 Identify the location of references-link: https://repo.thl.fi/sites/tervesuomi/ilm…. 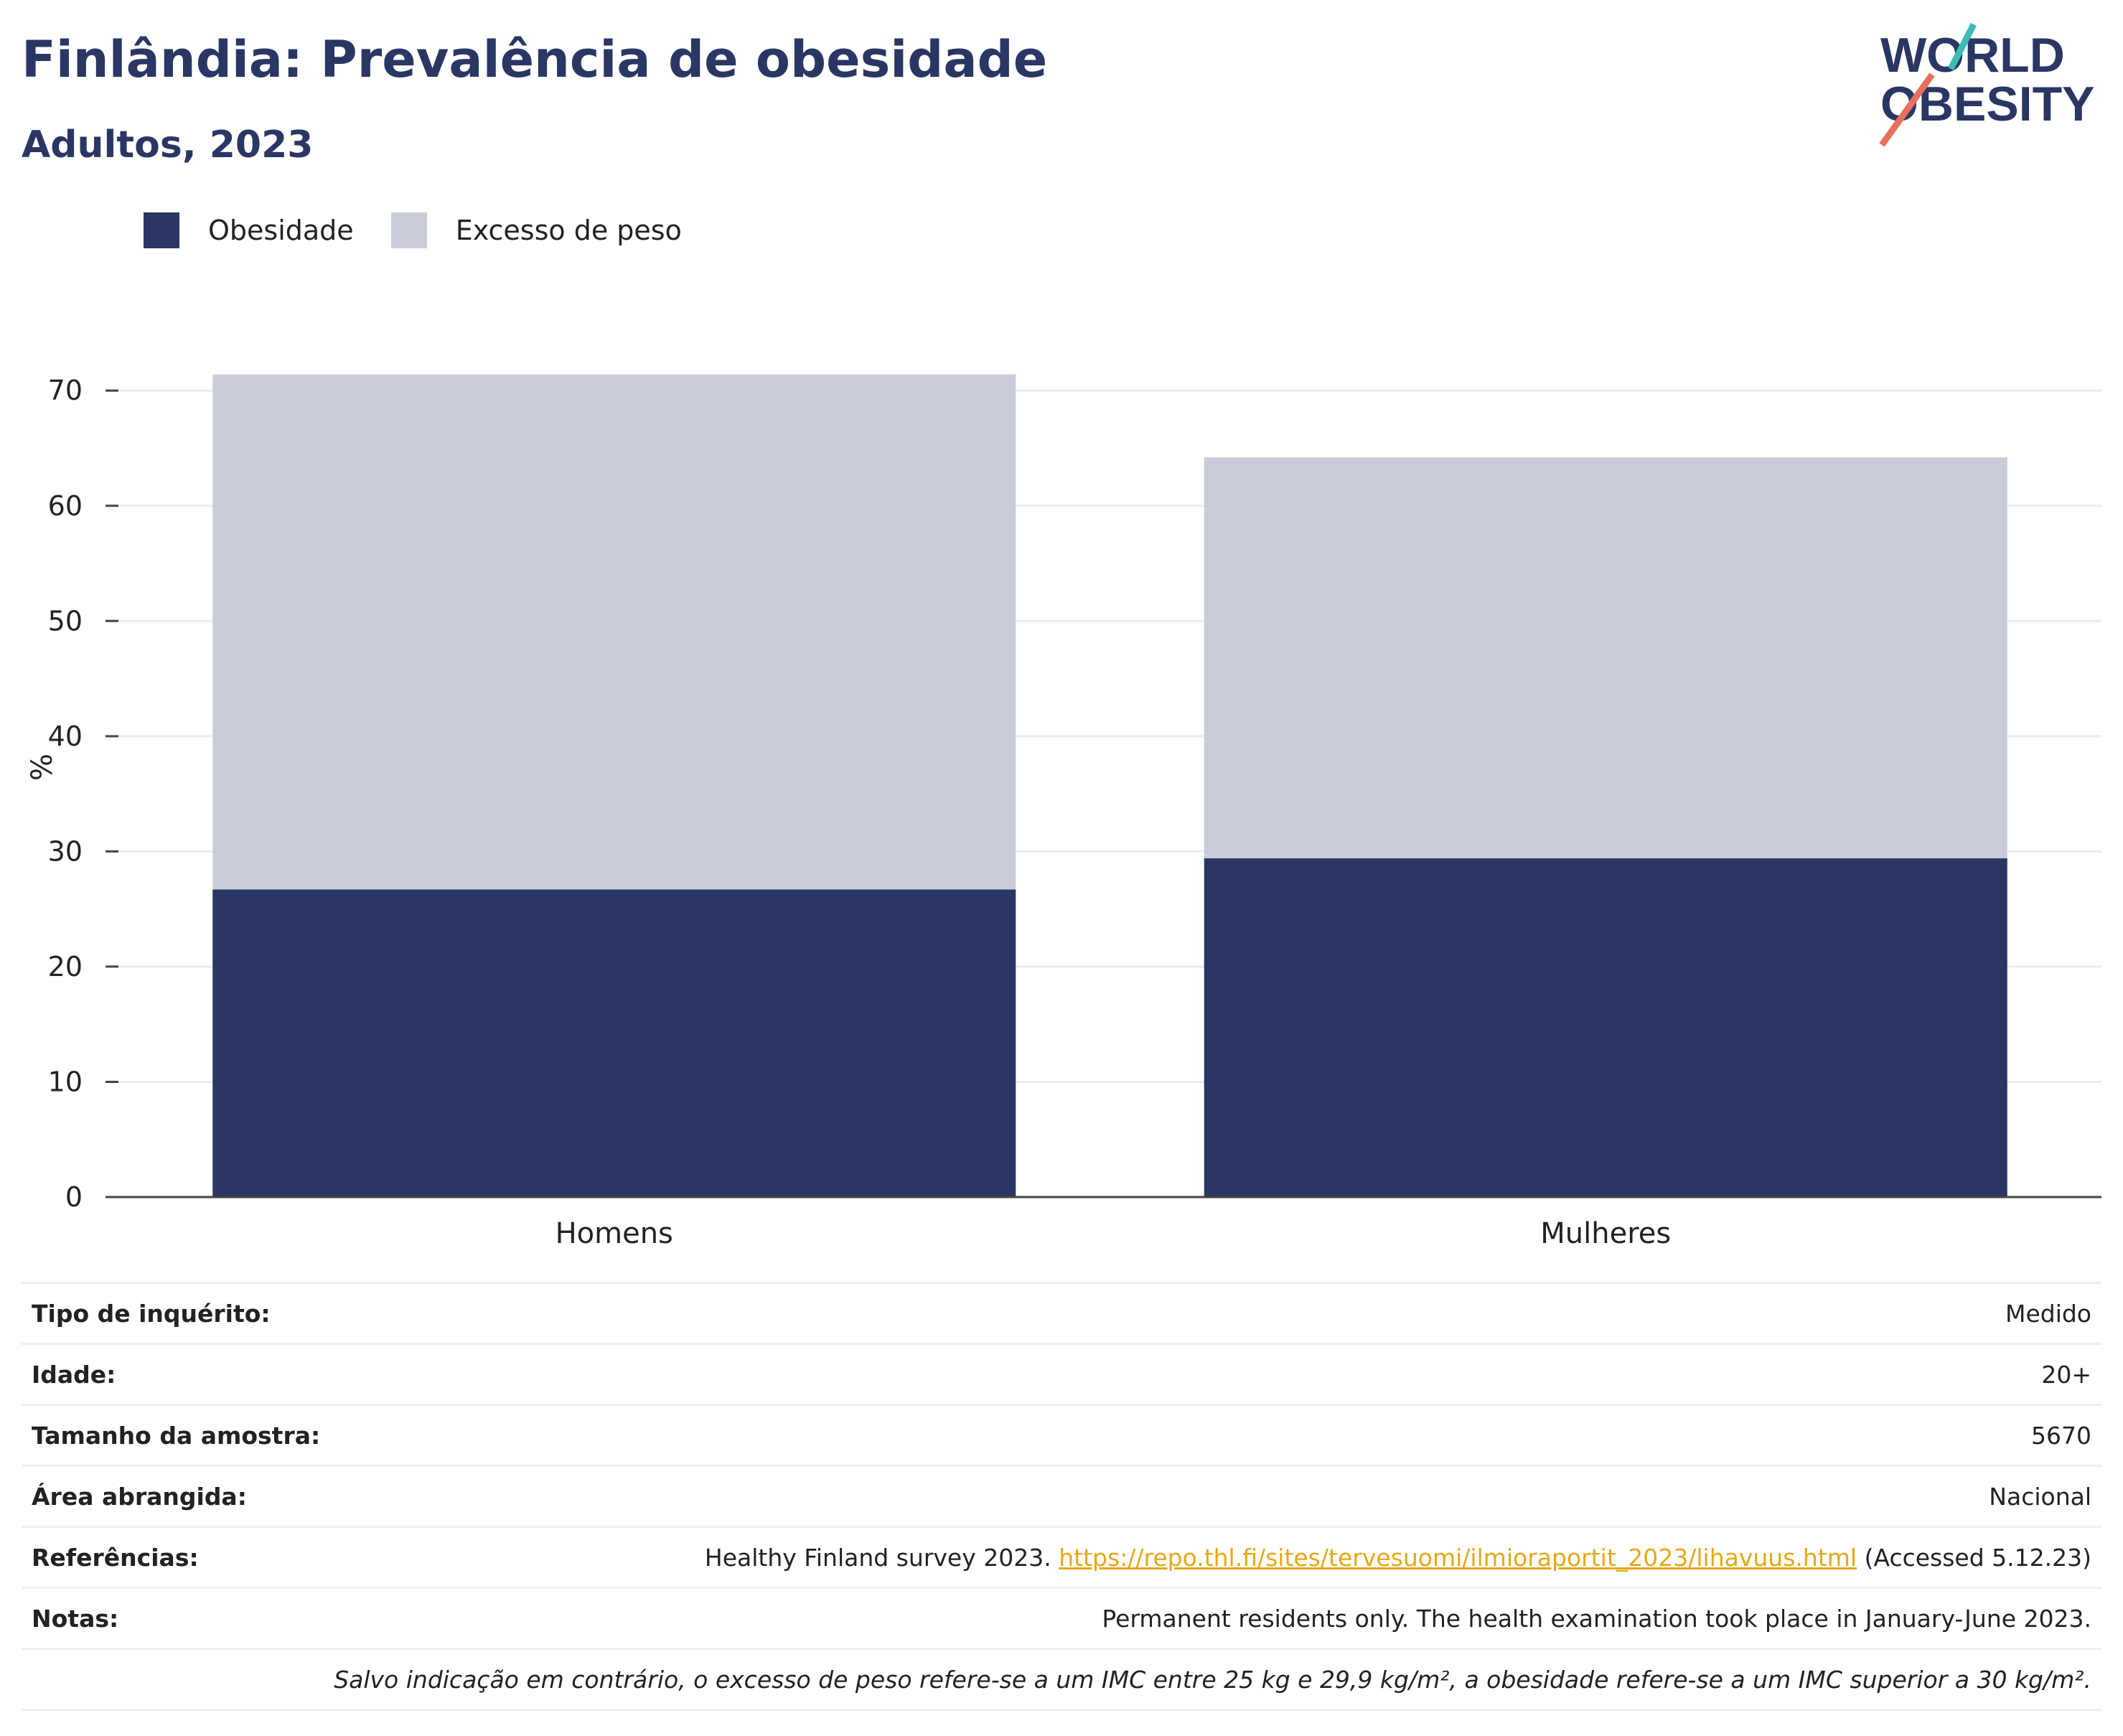
(1458, 1557).